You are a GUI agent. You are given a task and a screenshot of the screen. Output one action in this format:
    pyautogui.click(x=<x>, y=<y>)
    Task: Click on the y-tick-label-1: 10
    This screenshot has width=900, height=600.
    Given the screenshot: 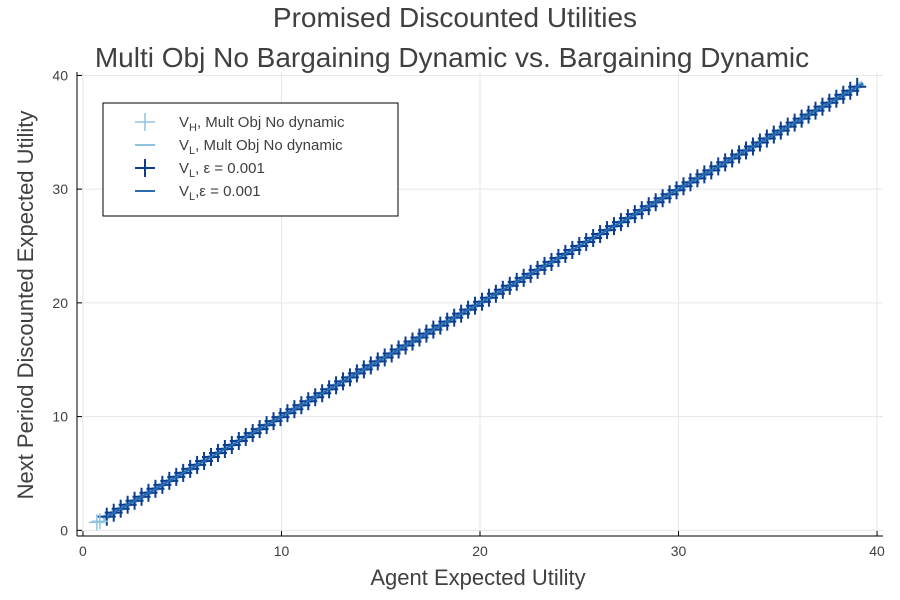 What is the action you would take?
    pyautogui.click(x=60, y=417)
    